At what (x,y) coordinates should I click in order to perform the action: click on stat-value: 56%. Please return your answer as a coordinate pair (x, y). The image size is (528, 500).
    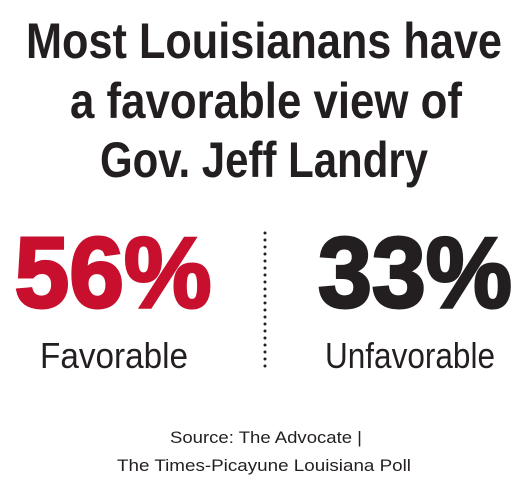
    Looking at the image, I should click on (113, 273).